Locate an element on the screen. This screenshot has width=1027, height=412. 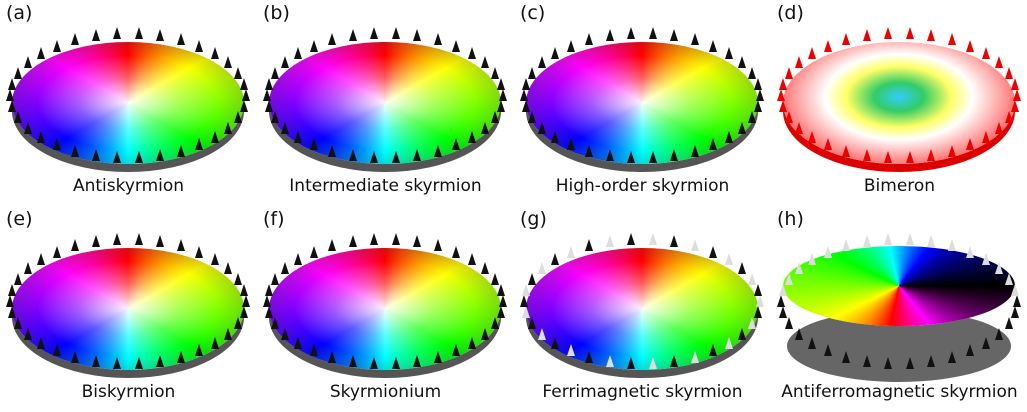
panel-caption: Skyrmionium is located at coordinates (385, 392).